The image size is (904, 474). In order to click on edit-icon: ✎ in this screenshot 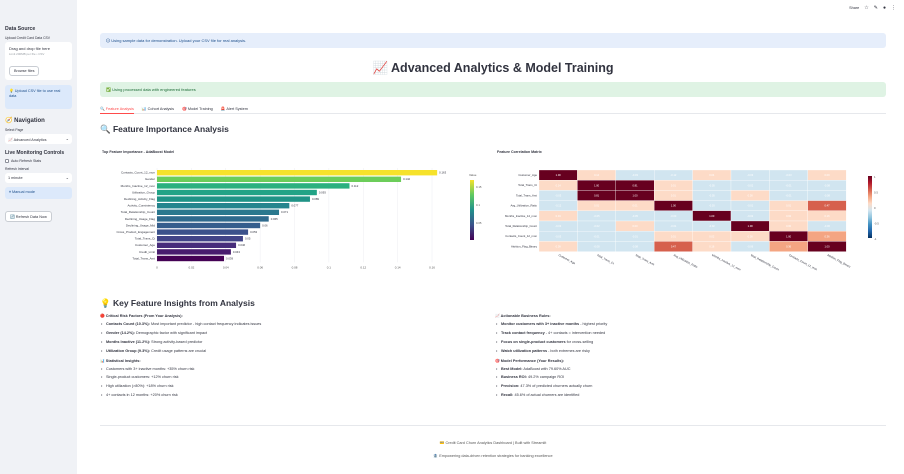, I will do `click(875, 8)`.